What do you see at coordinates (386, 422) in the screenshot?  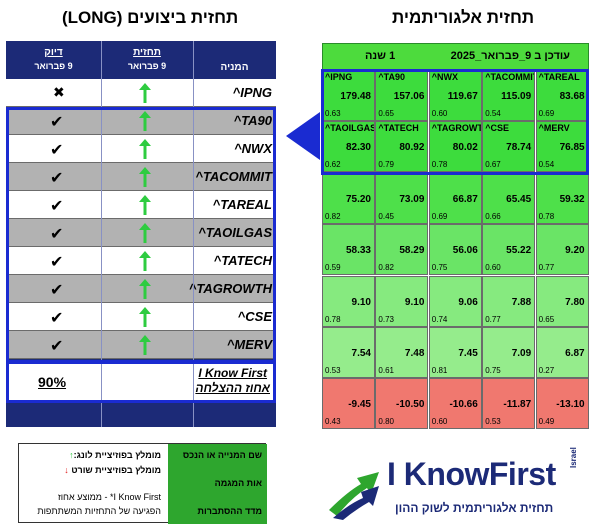 I see `cell-predictability: 0.80` at bounding box center [386, 422].